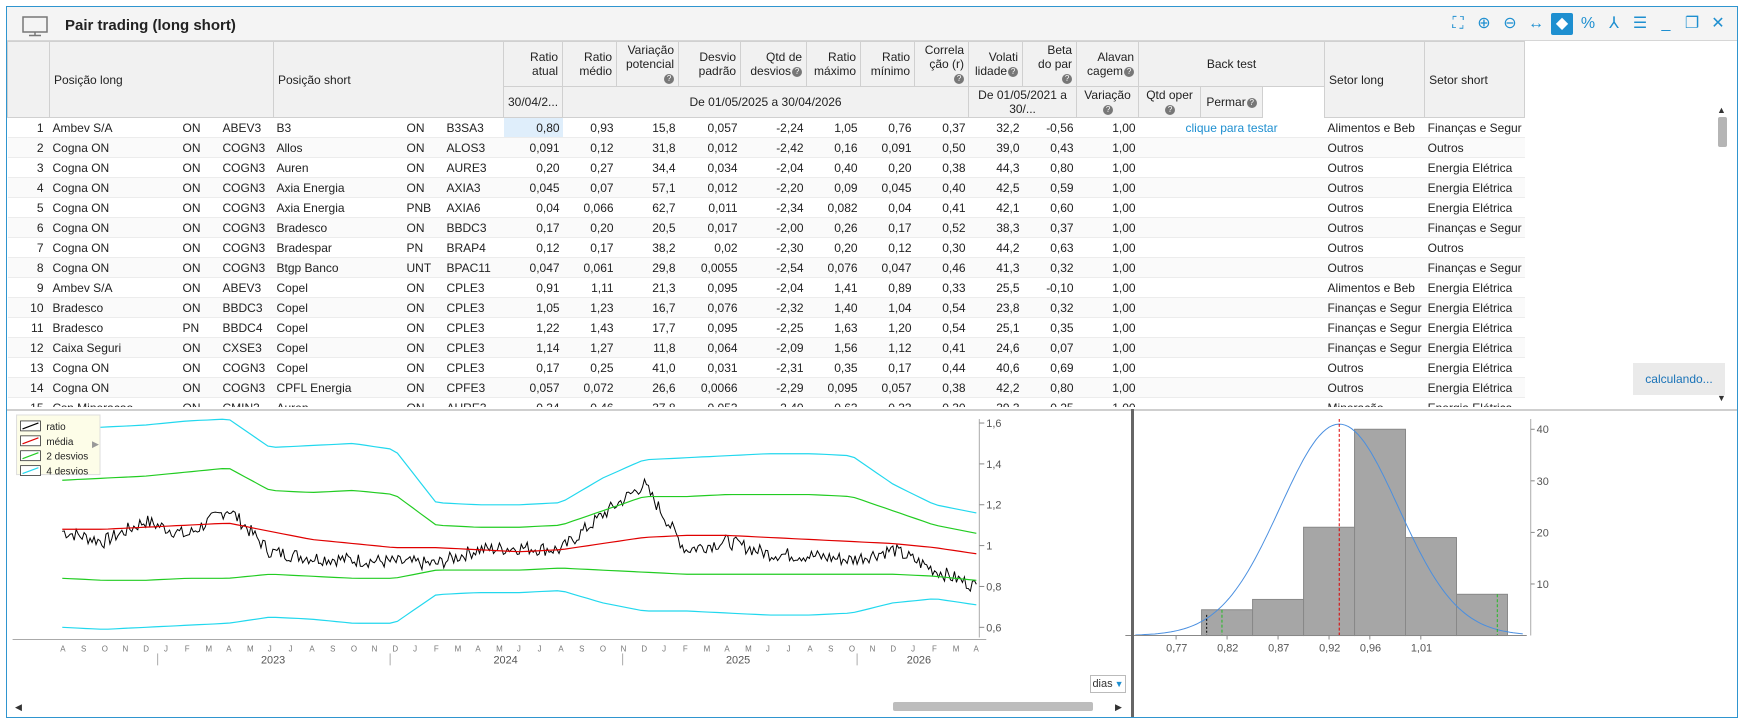 This screenshot has width=1744, height=724. What do you see at coordinates (1510, 23) in the screenshot?
I see `zoom-out-icon: ⊖` at bounding box center [1510, 23].